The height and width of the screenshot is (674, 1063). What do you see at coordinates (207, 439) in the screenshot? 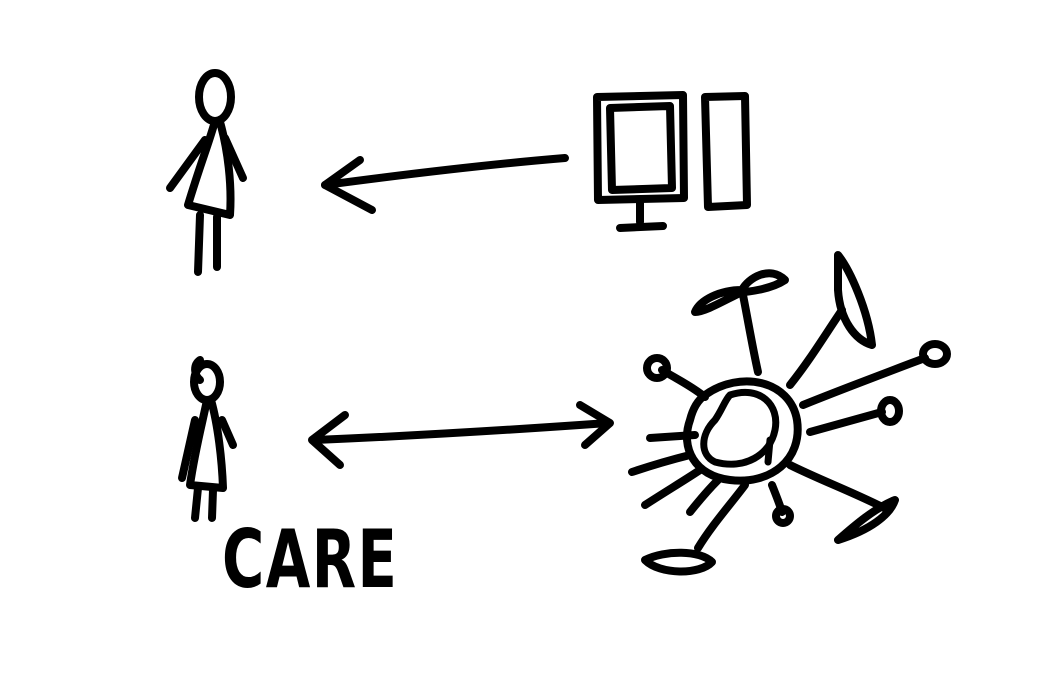
I see `person-bottom-icon` at bounding box center [207, 439].